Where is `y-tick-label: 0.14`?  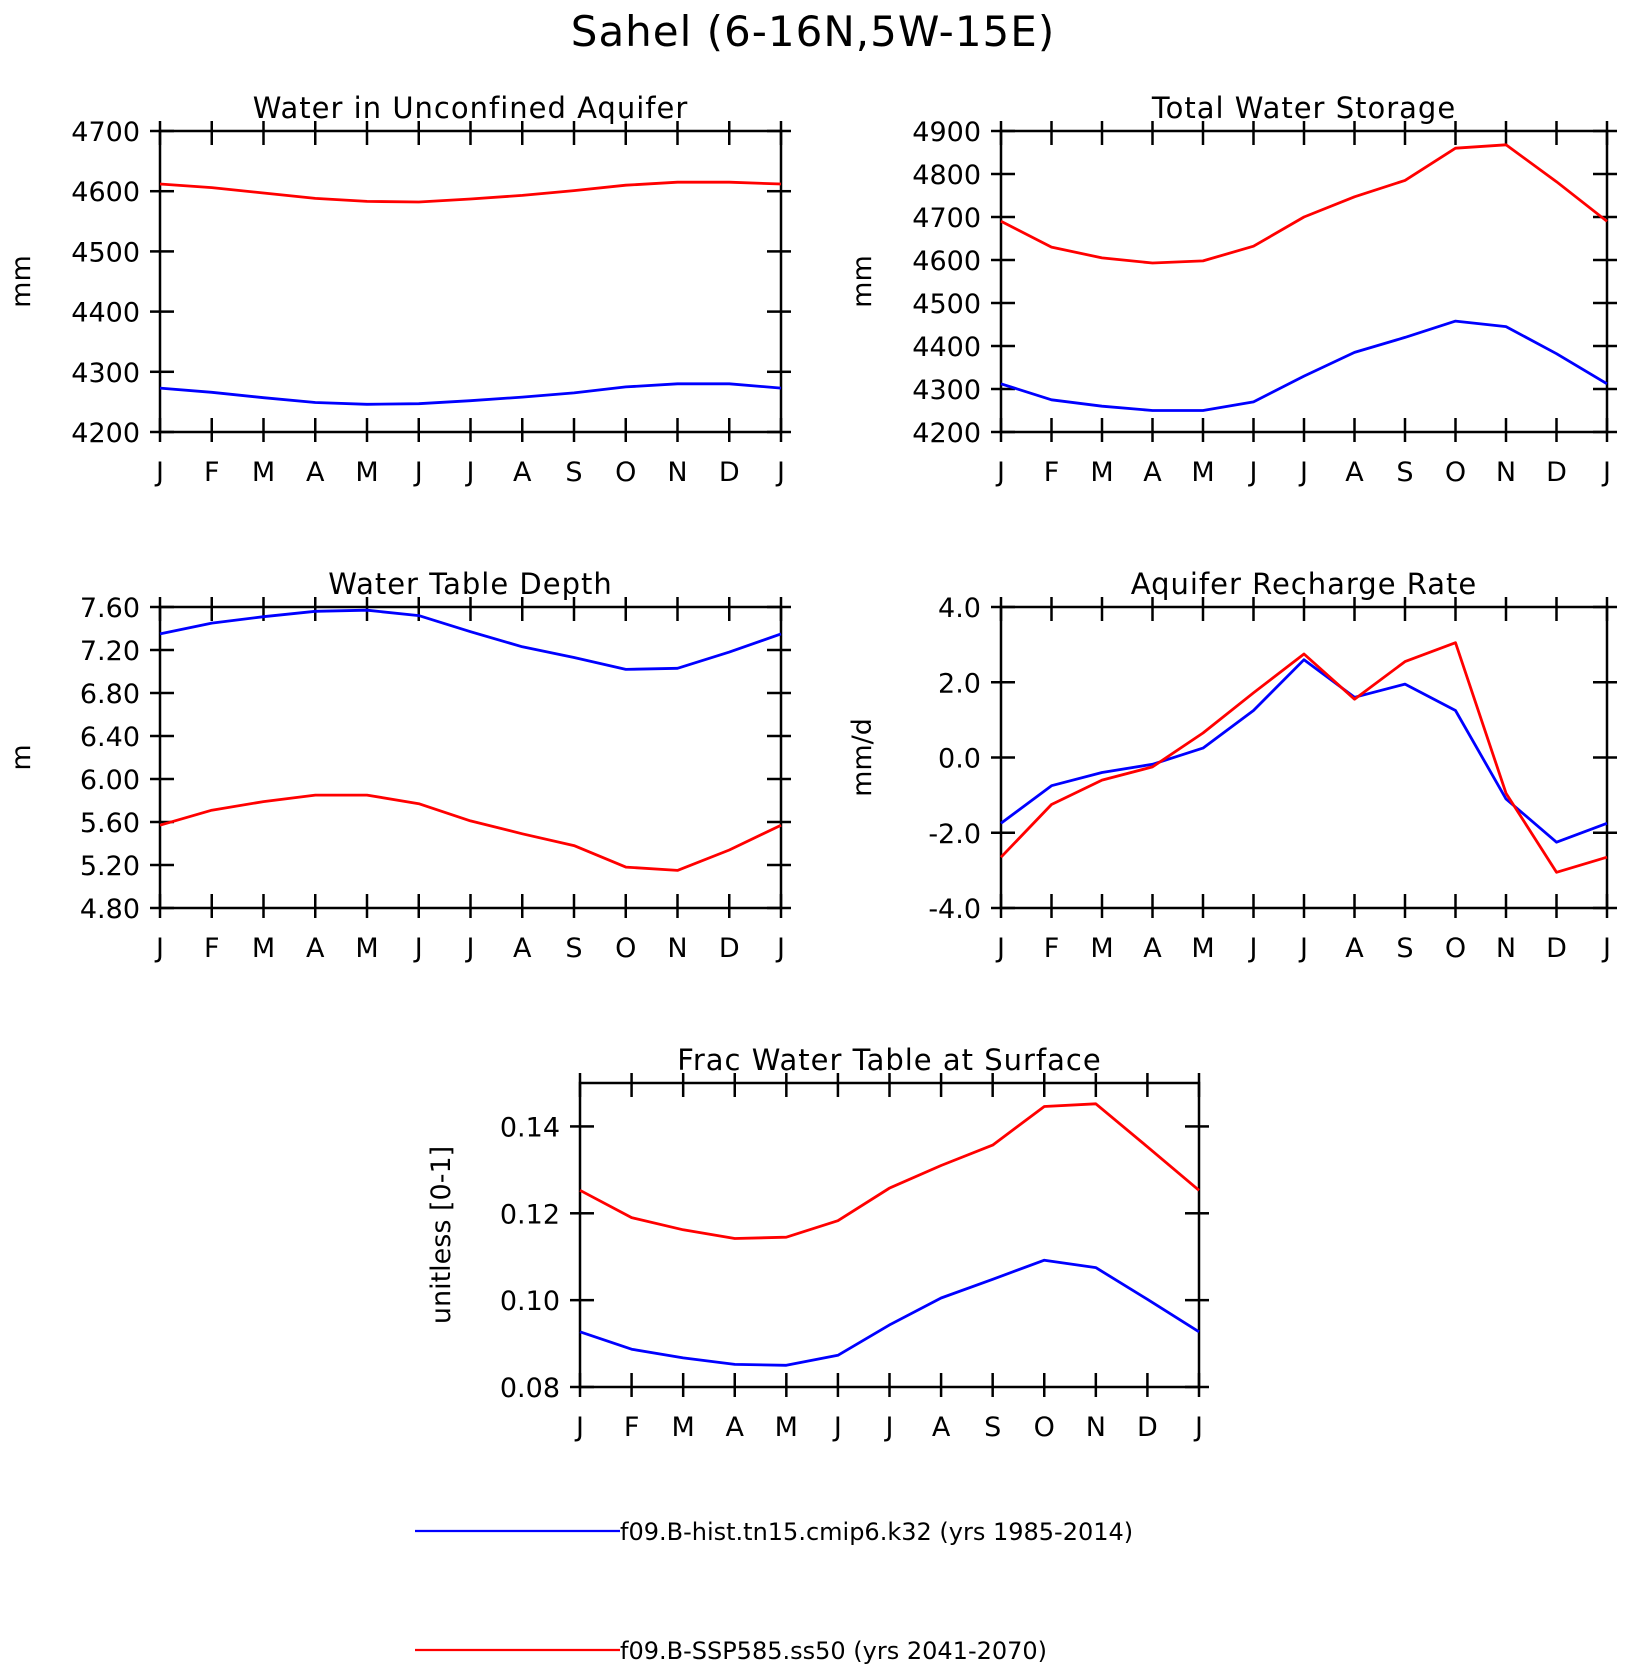 y-tick-label: 0.14 is located at coordinates (530, 1127).